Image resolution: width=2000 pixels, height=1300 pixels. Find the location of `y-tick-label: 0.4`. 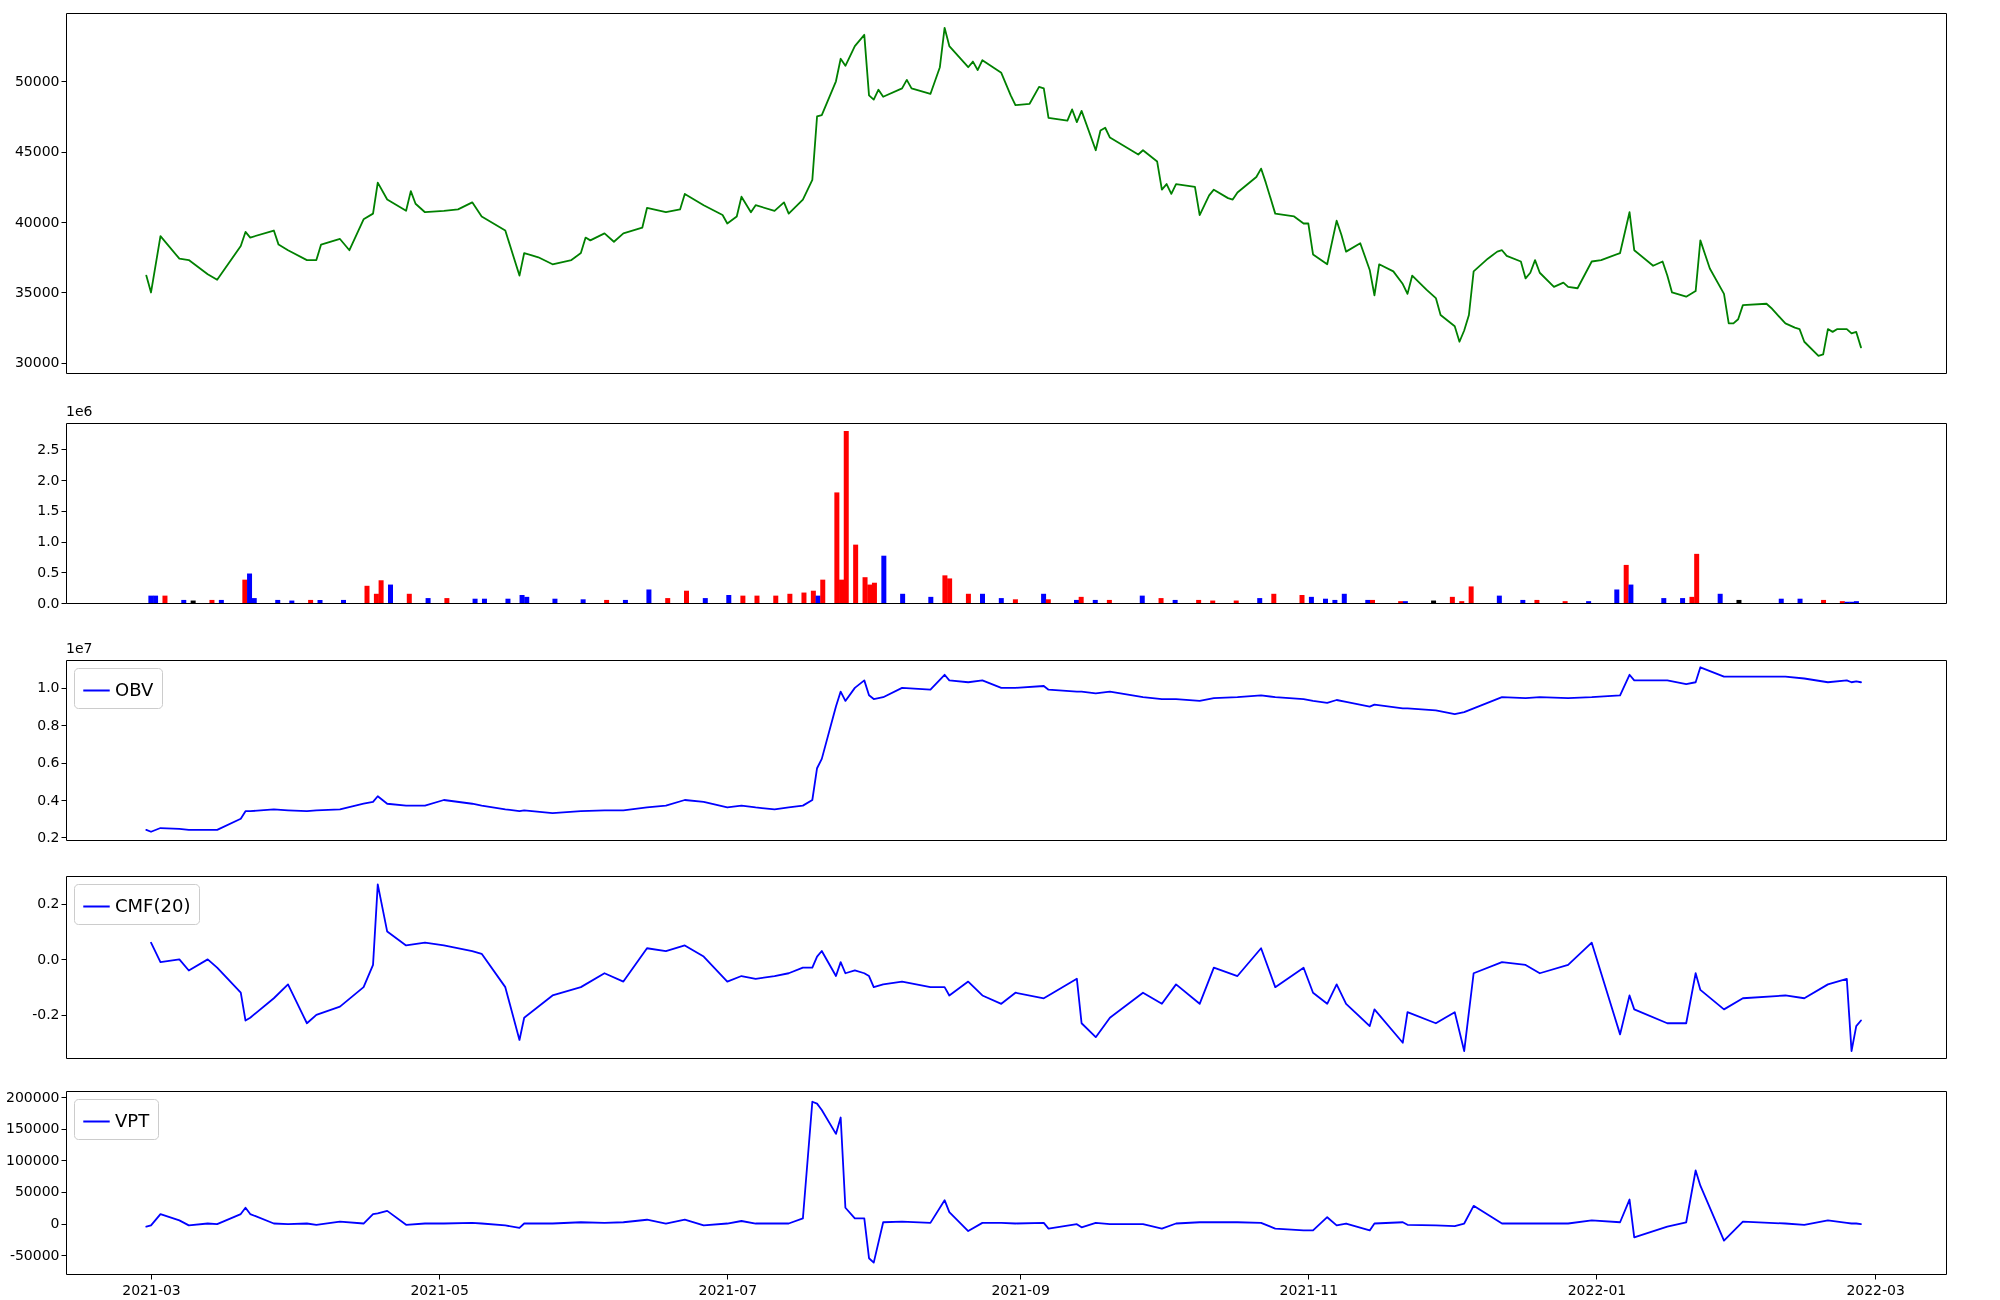

y-tick-label: 0.4 is located at coordinates (48, 799).